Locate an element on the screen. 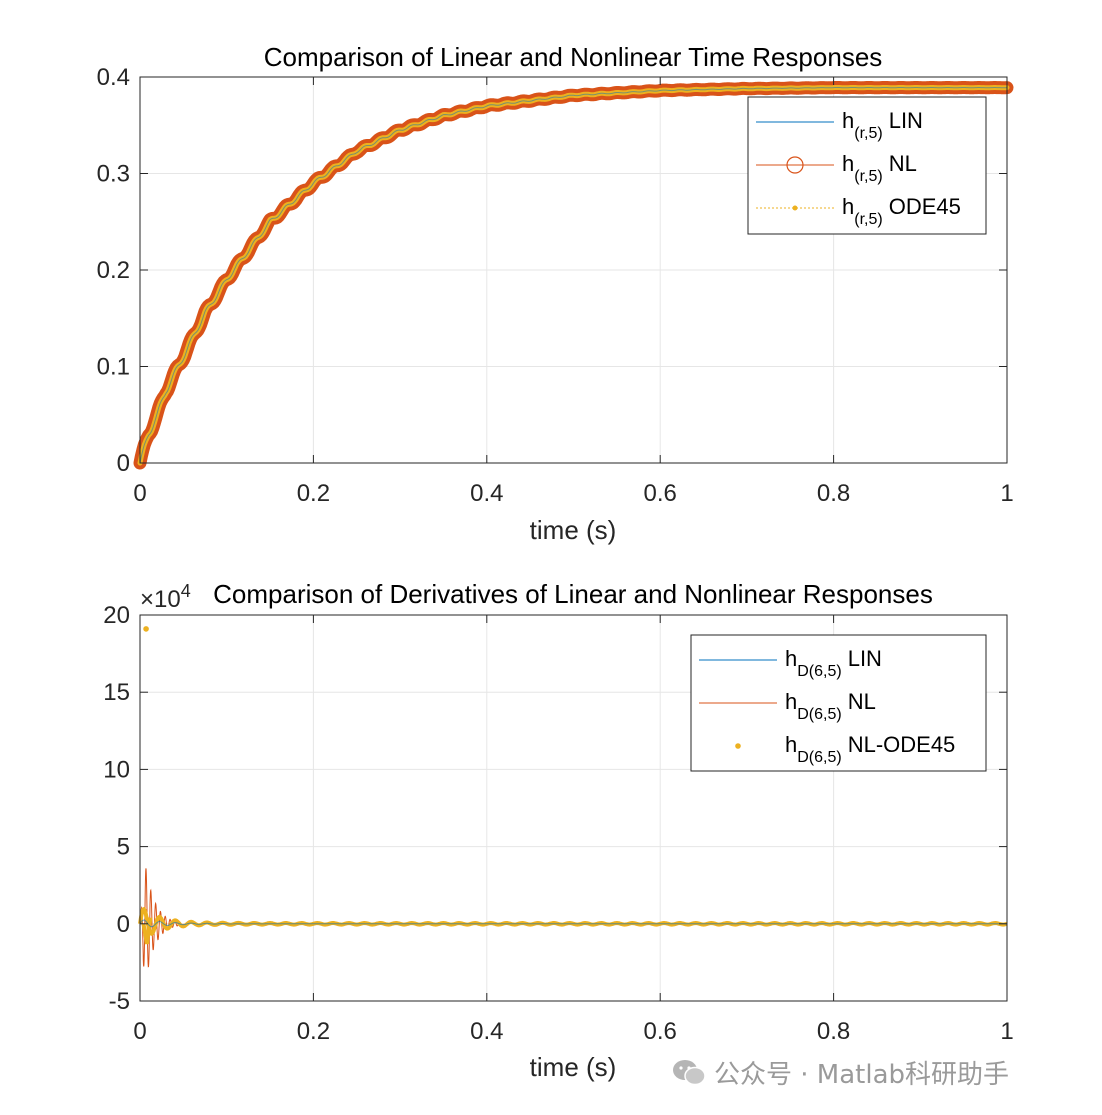  series-ode45-derivative is located at coordinates (573, 921).